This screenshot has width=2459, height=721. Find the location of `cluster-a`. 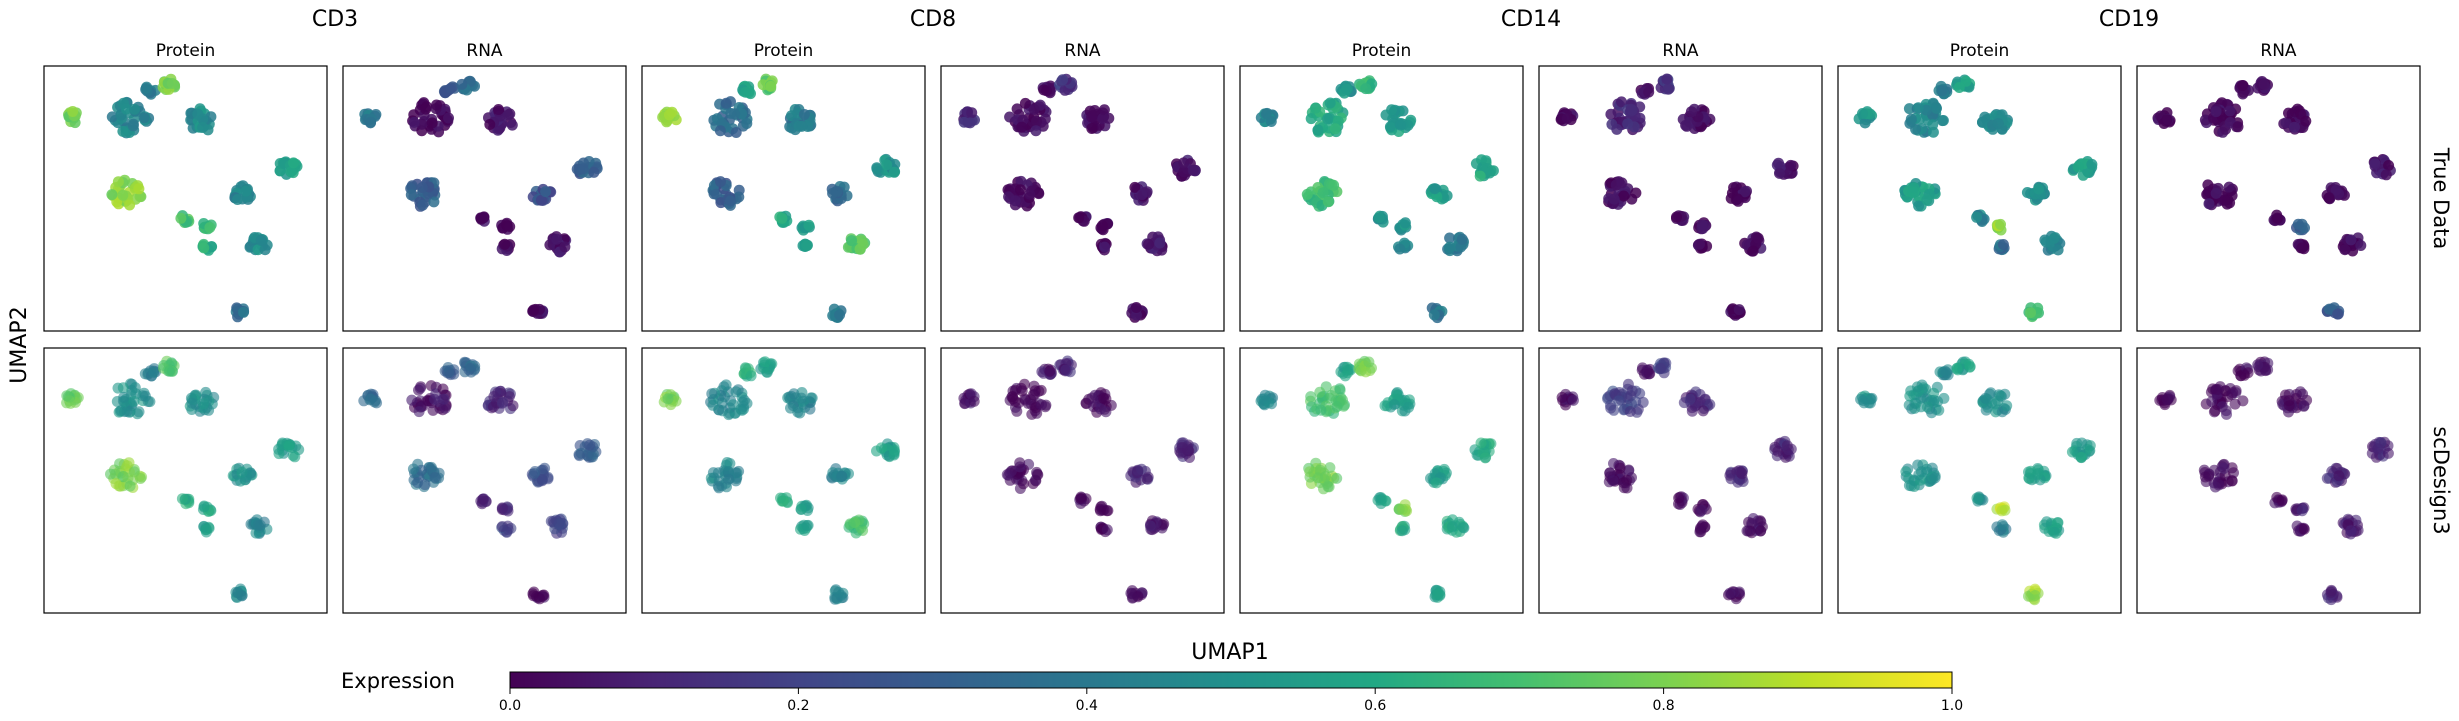

cluster-a is located at coordinates (1625, 398).